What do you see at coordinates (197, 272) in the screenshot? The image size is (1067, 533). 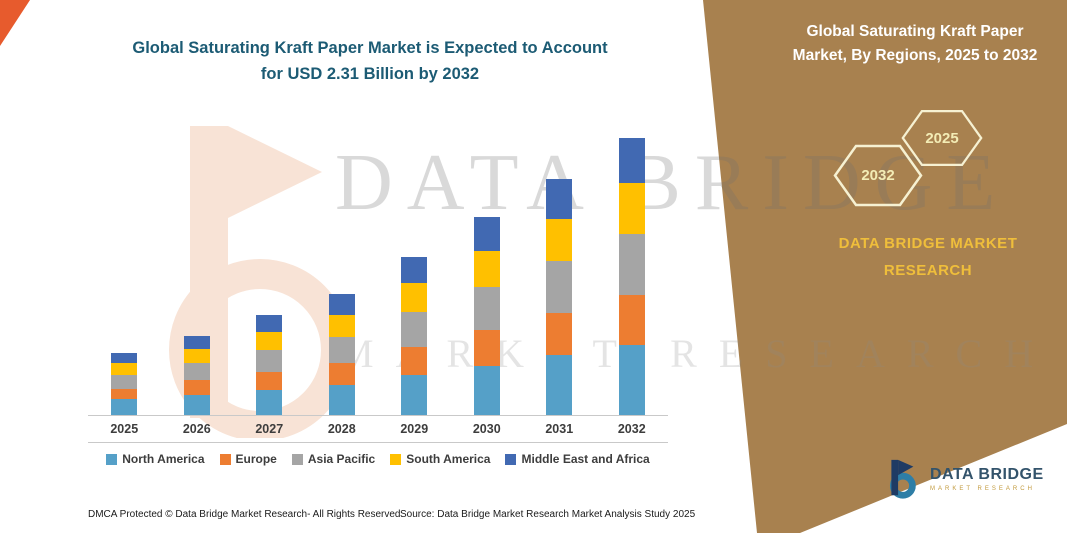 I see `bar-slot-2026` at bounding box center [197, 272].